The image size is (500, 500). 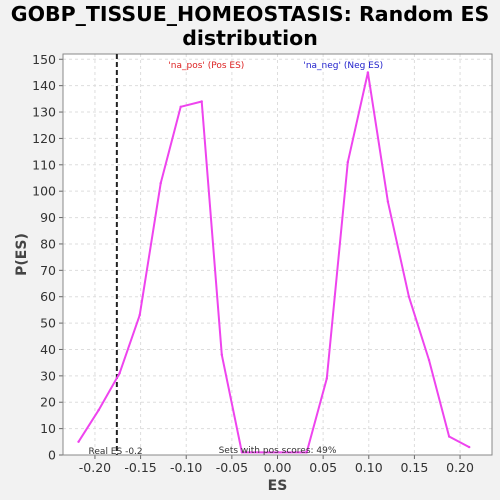 I want to click on y-tick-label: 20, so click(x=48, y=402).